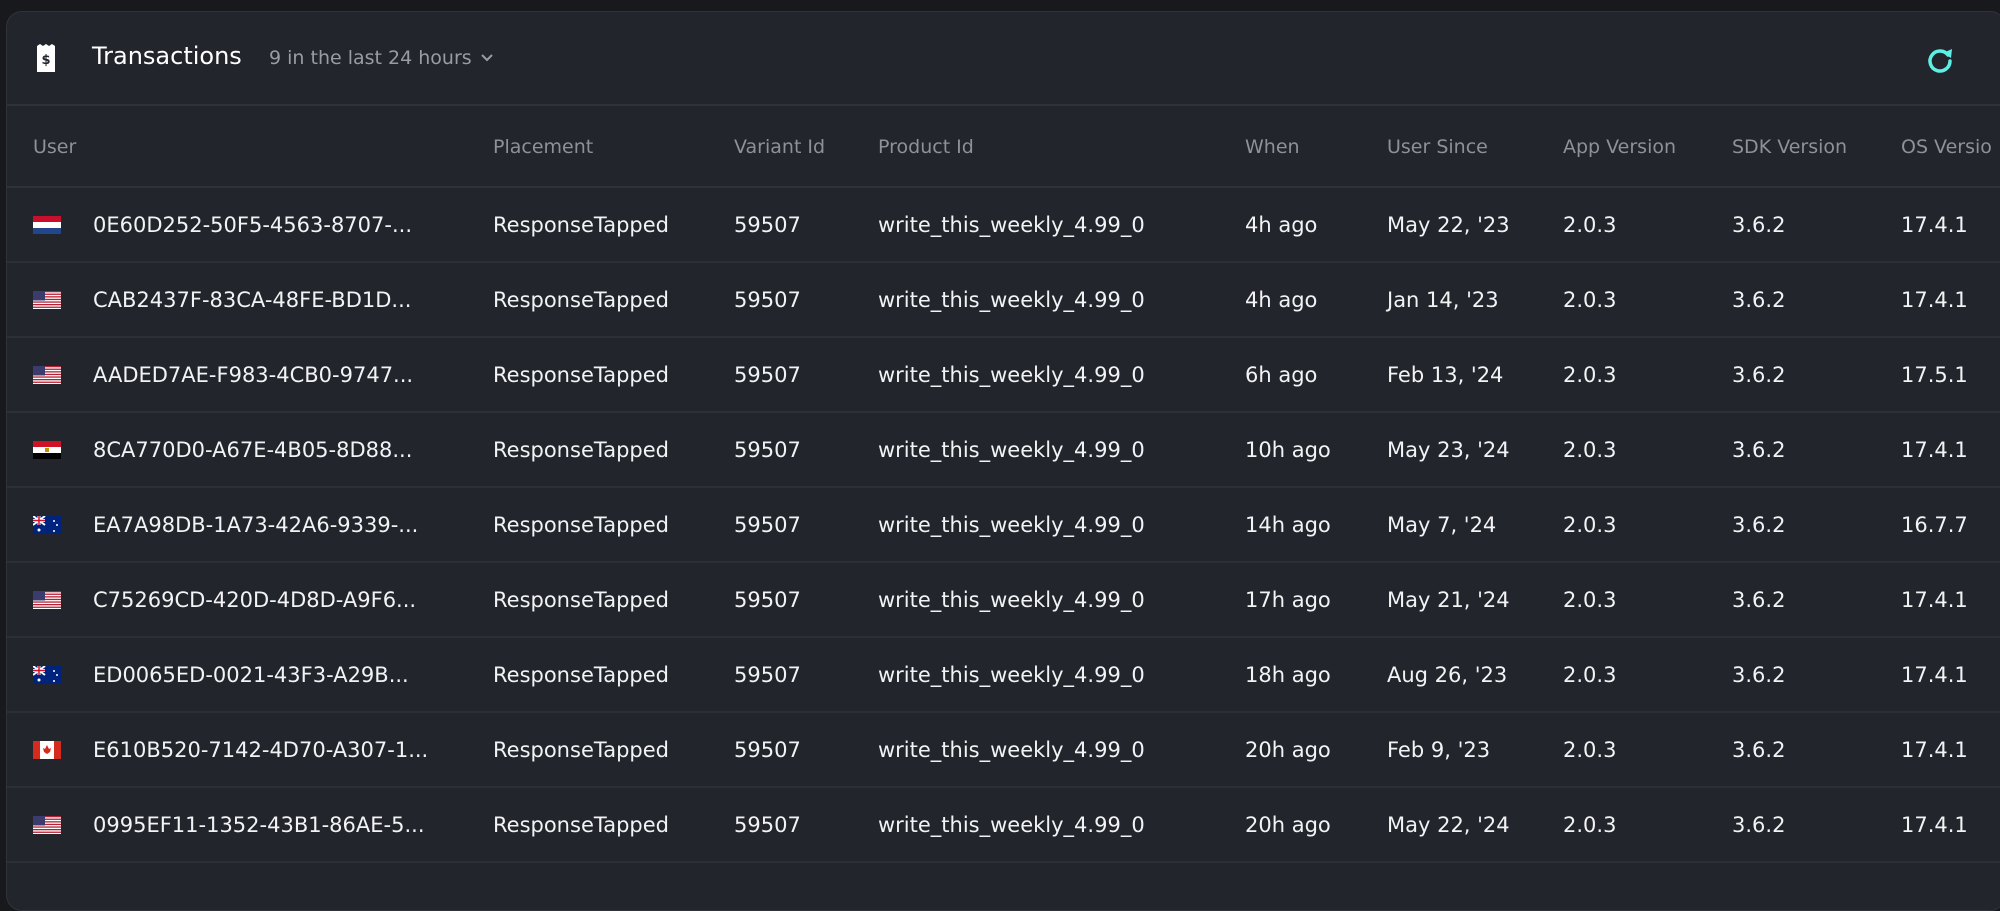  What do you see at coordinates (1316, 825) in the screenshot?
I see `cell-when: 20h ago` at bounding box center [1316, 825].